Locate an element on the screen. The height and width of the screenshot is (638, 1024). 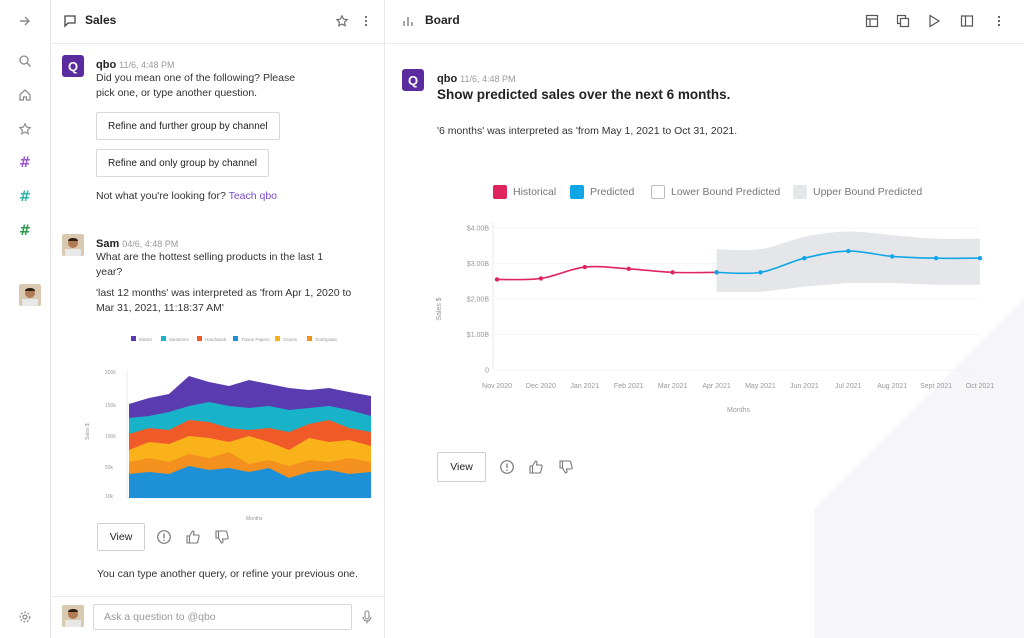
mini-y-tick: 200k is located at coordinates (110, 373).